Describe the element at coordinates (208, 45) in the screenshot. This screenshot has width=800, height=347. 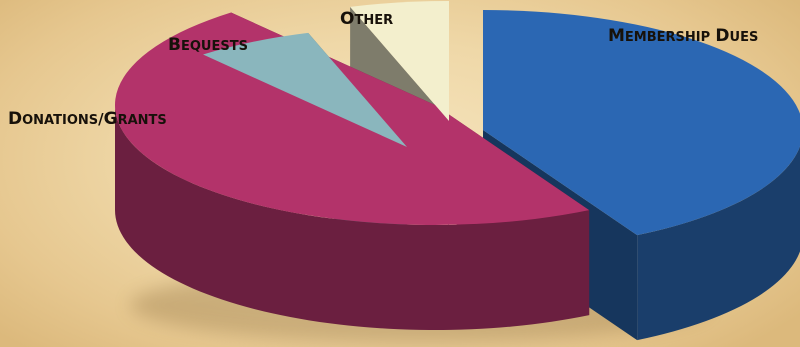
I see `slice-label-bequests: BEQUESTS` at that location.